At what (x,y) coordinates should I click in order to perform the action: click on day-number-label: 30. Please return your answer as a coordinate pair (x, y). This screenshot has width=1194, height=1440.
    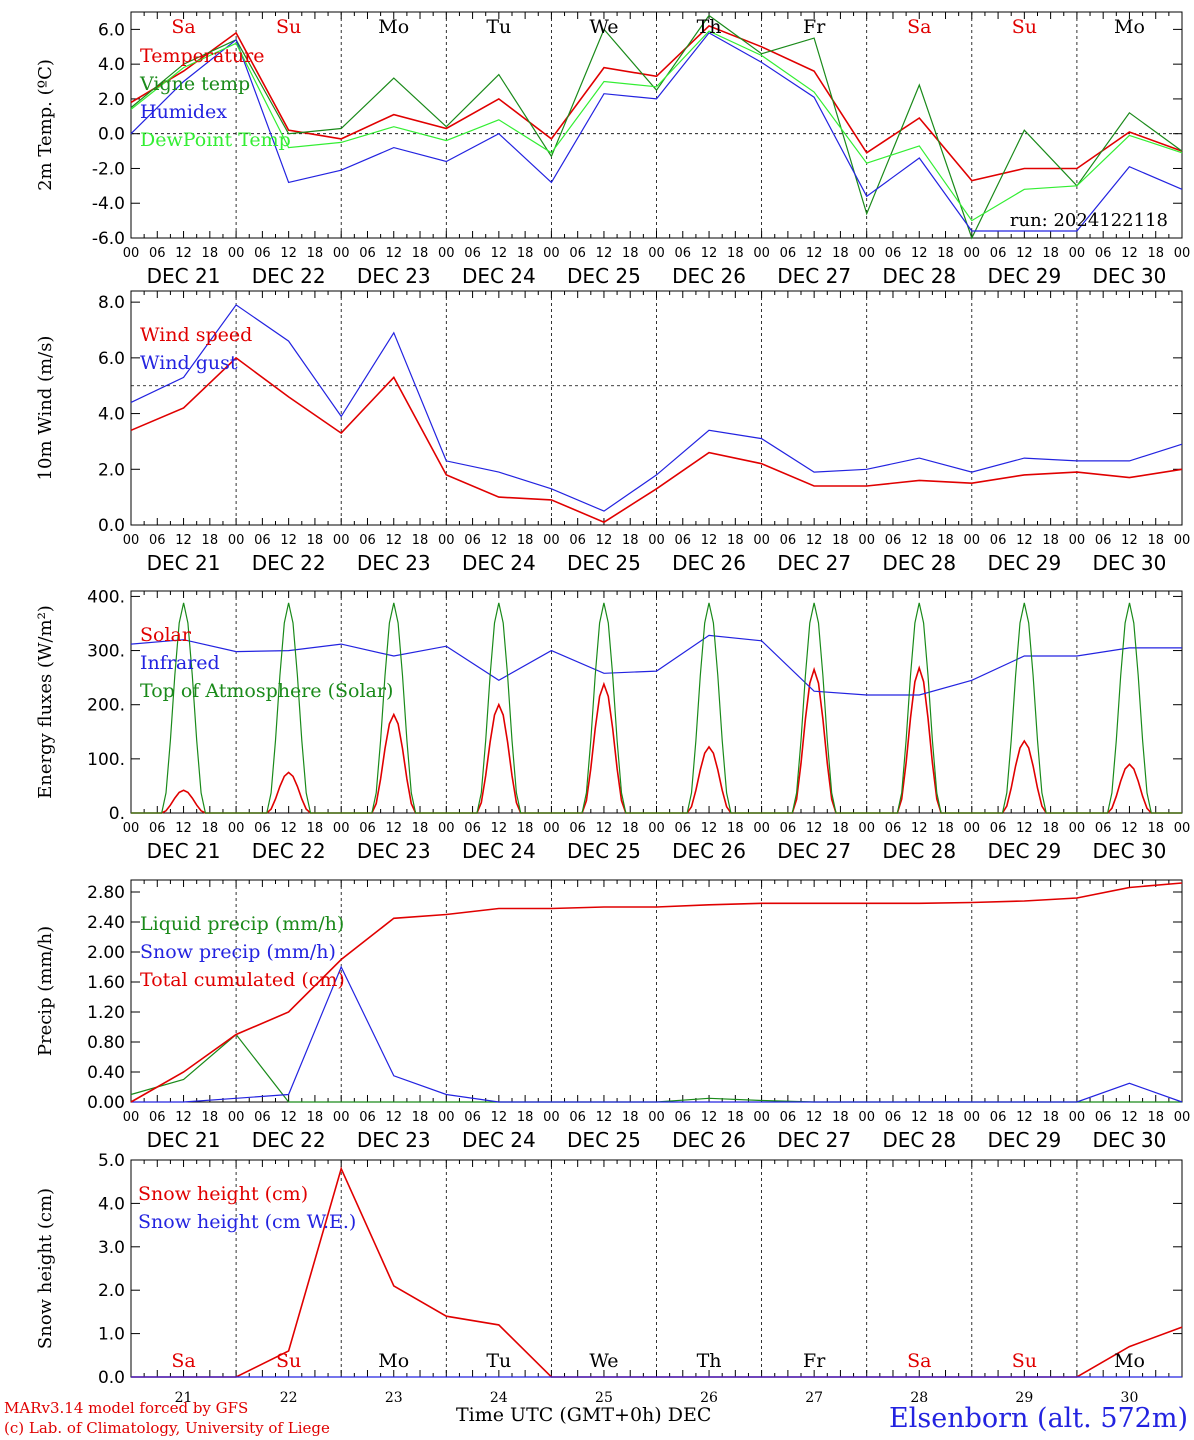
    Looking at the image, I should click on (1130, 1398).